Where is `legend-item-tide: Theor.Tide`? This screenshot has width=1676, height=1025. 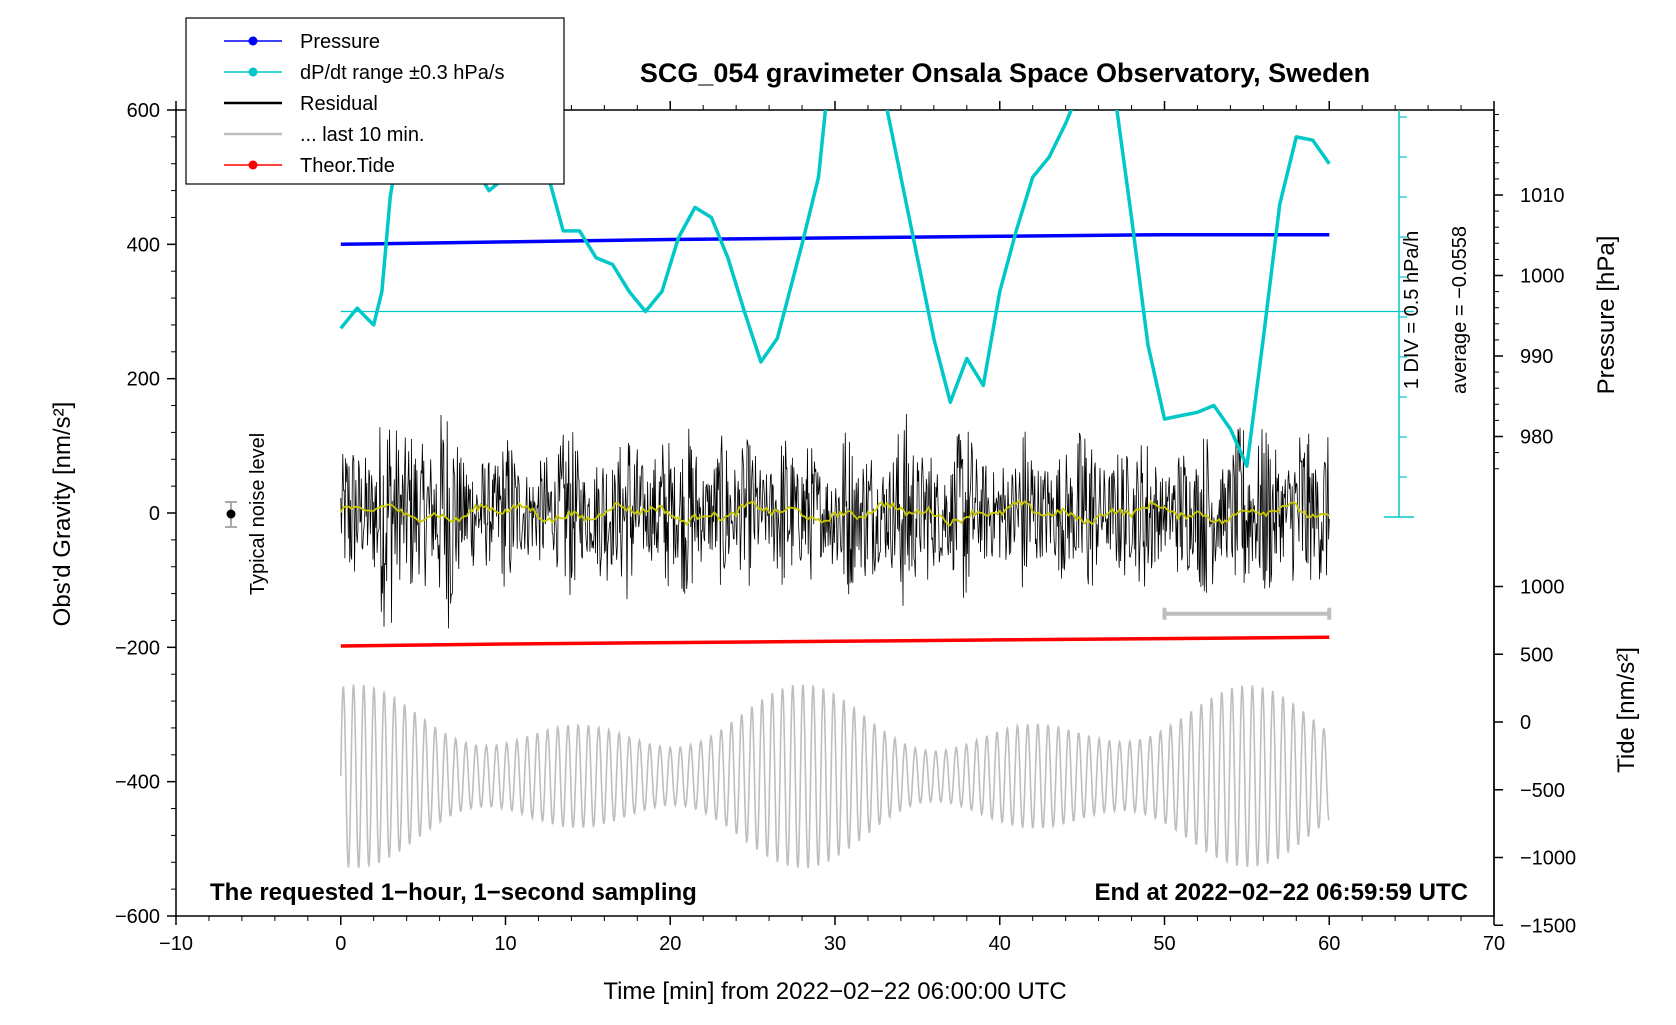 legend-item-tide: Theor.Tide is located at coordinates (309, 166).